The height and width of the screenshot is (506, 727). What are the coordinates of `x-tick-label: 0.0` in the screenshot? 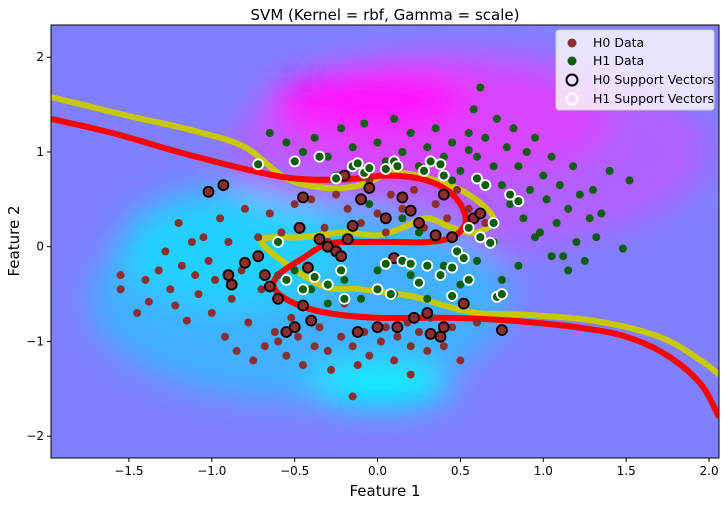 It's located at (377, 471).